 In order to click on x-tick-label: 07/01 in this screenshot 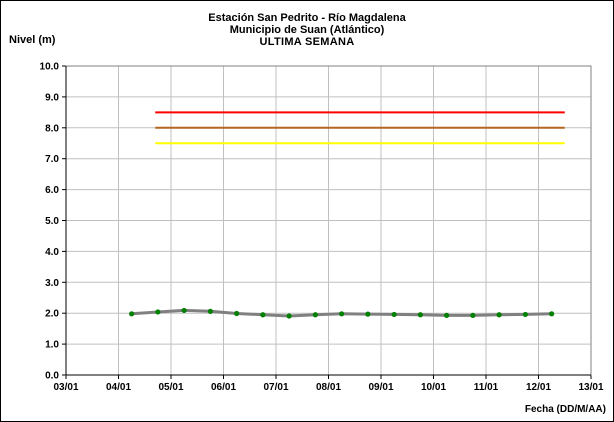, I will do `click(275, 387)`.